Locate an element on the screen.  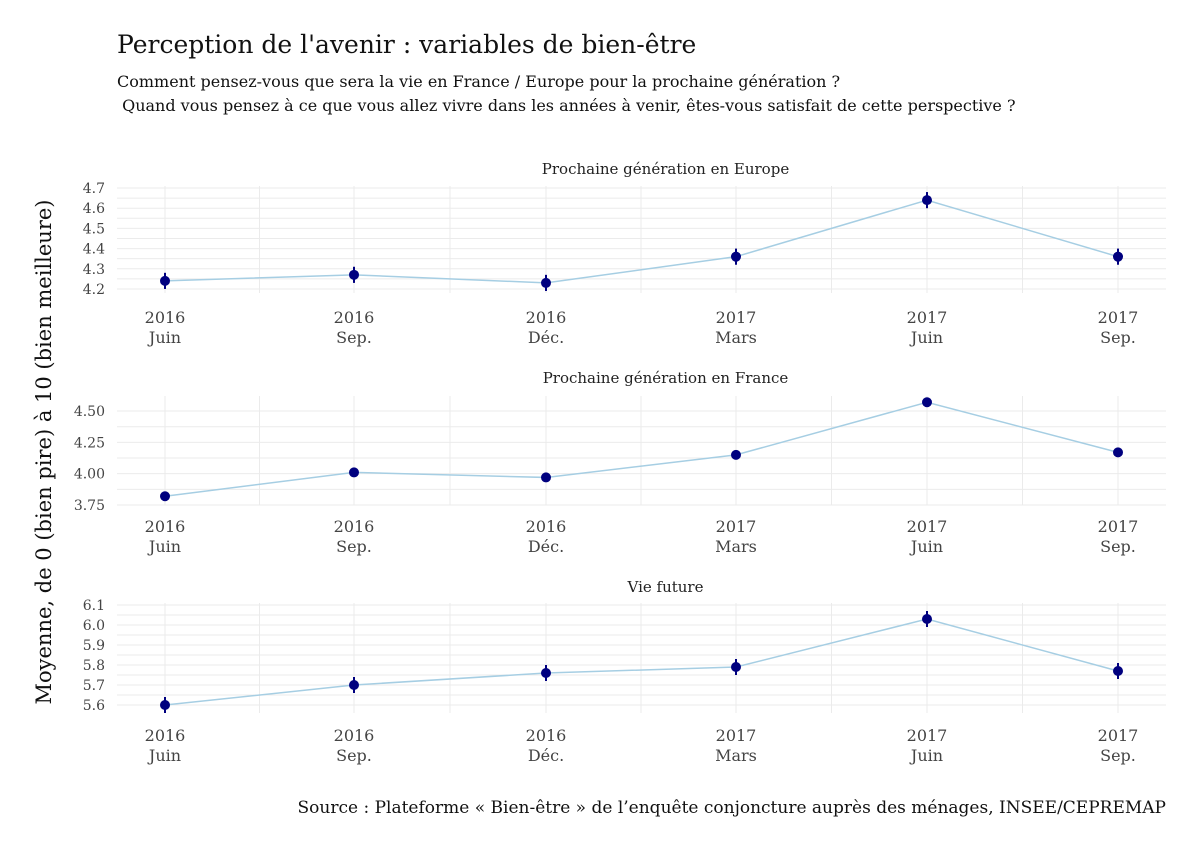
y-tick-label: 4.3 is located at coordinates (94, 270).